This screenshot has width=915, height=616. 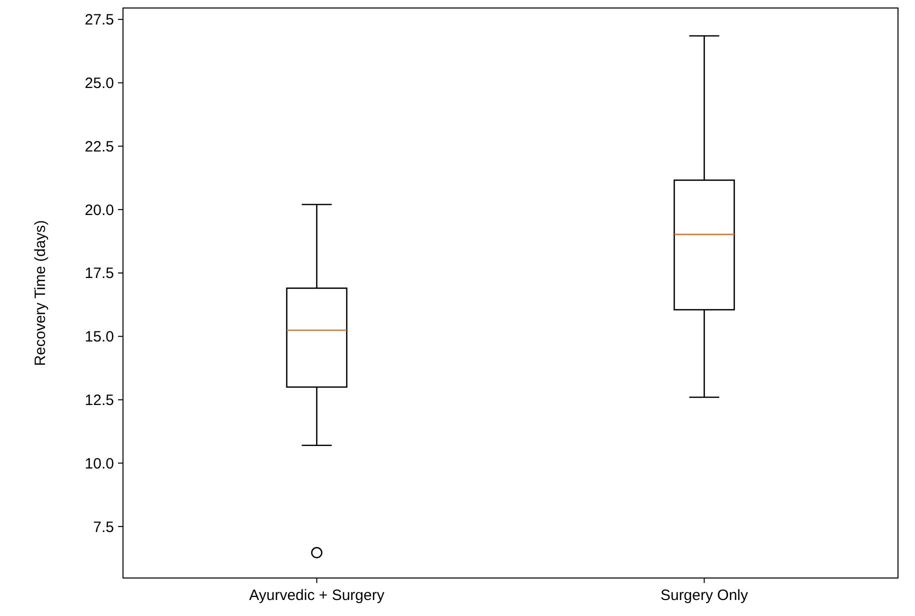 What do you see at coordinates (99, 83) in the screenshot?
I see `y-tick-label: 25.0` at bounding box center [99, 83].